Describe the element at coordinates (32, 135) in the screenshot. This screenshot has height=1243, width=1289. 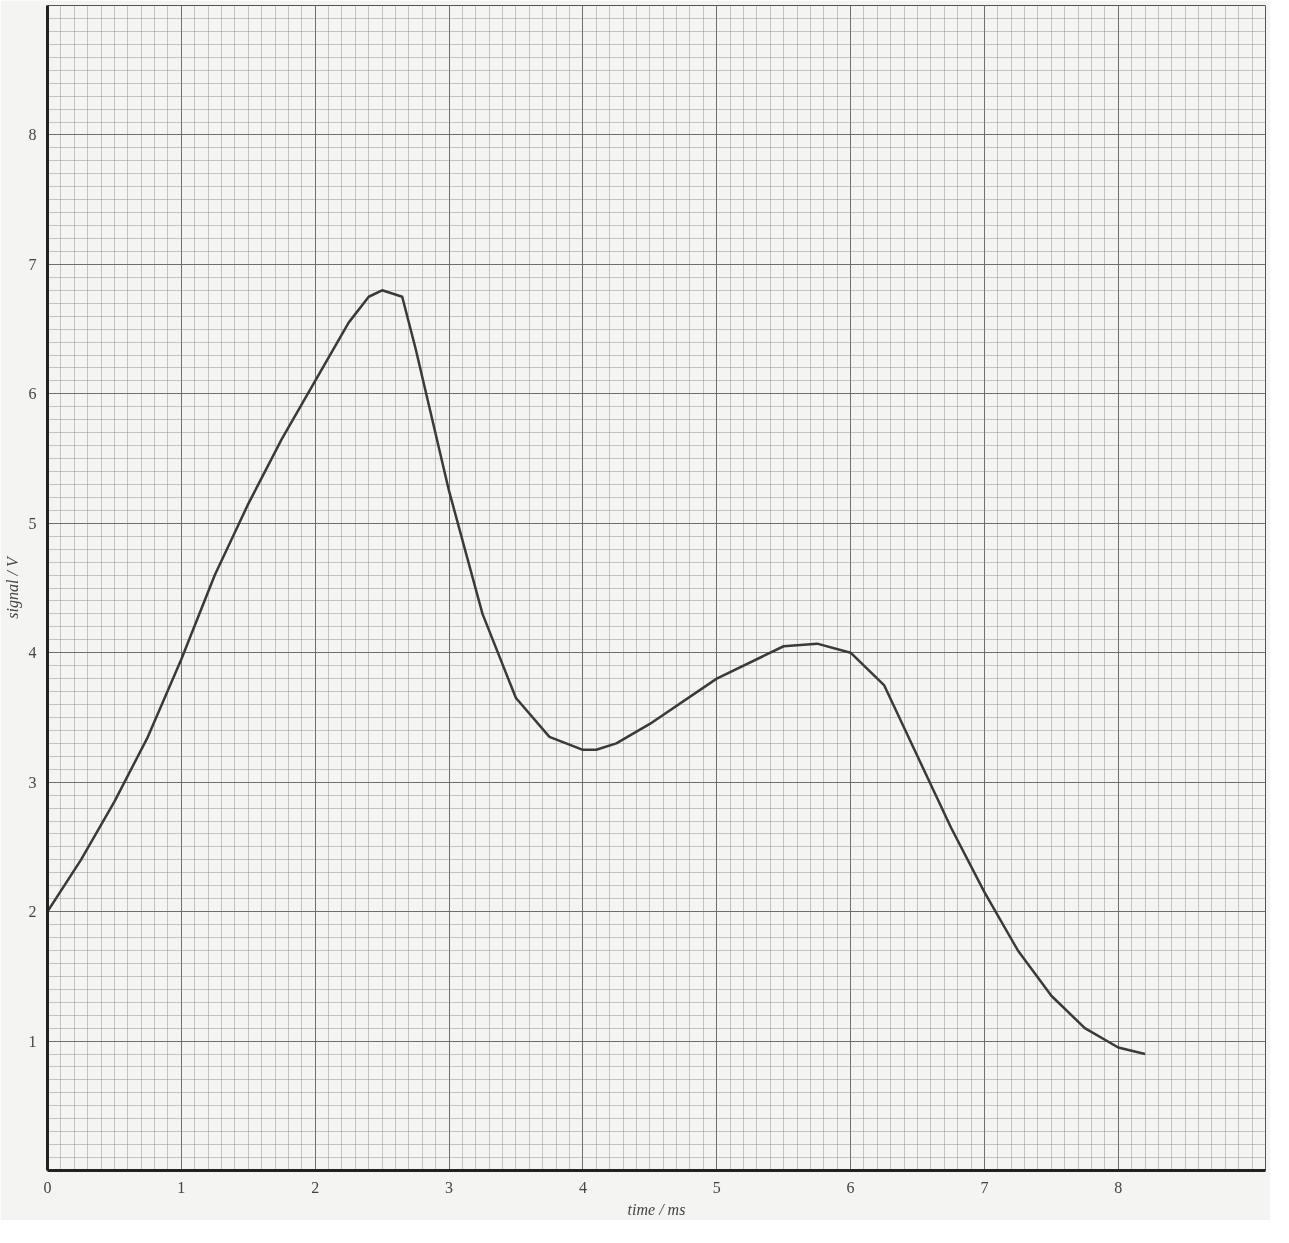
I see `y-tick-label: 8` at that location.